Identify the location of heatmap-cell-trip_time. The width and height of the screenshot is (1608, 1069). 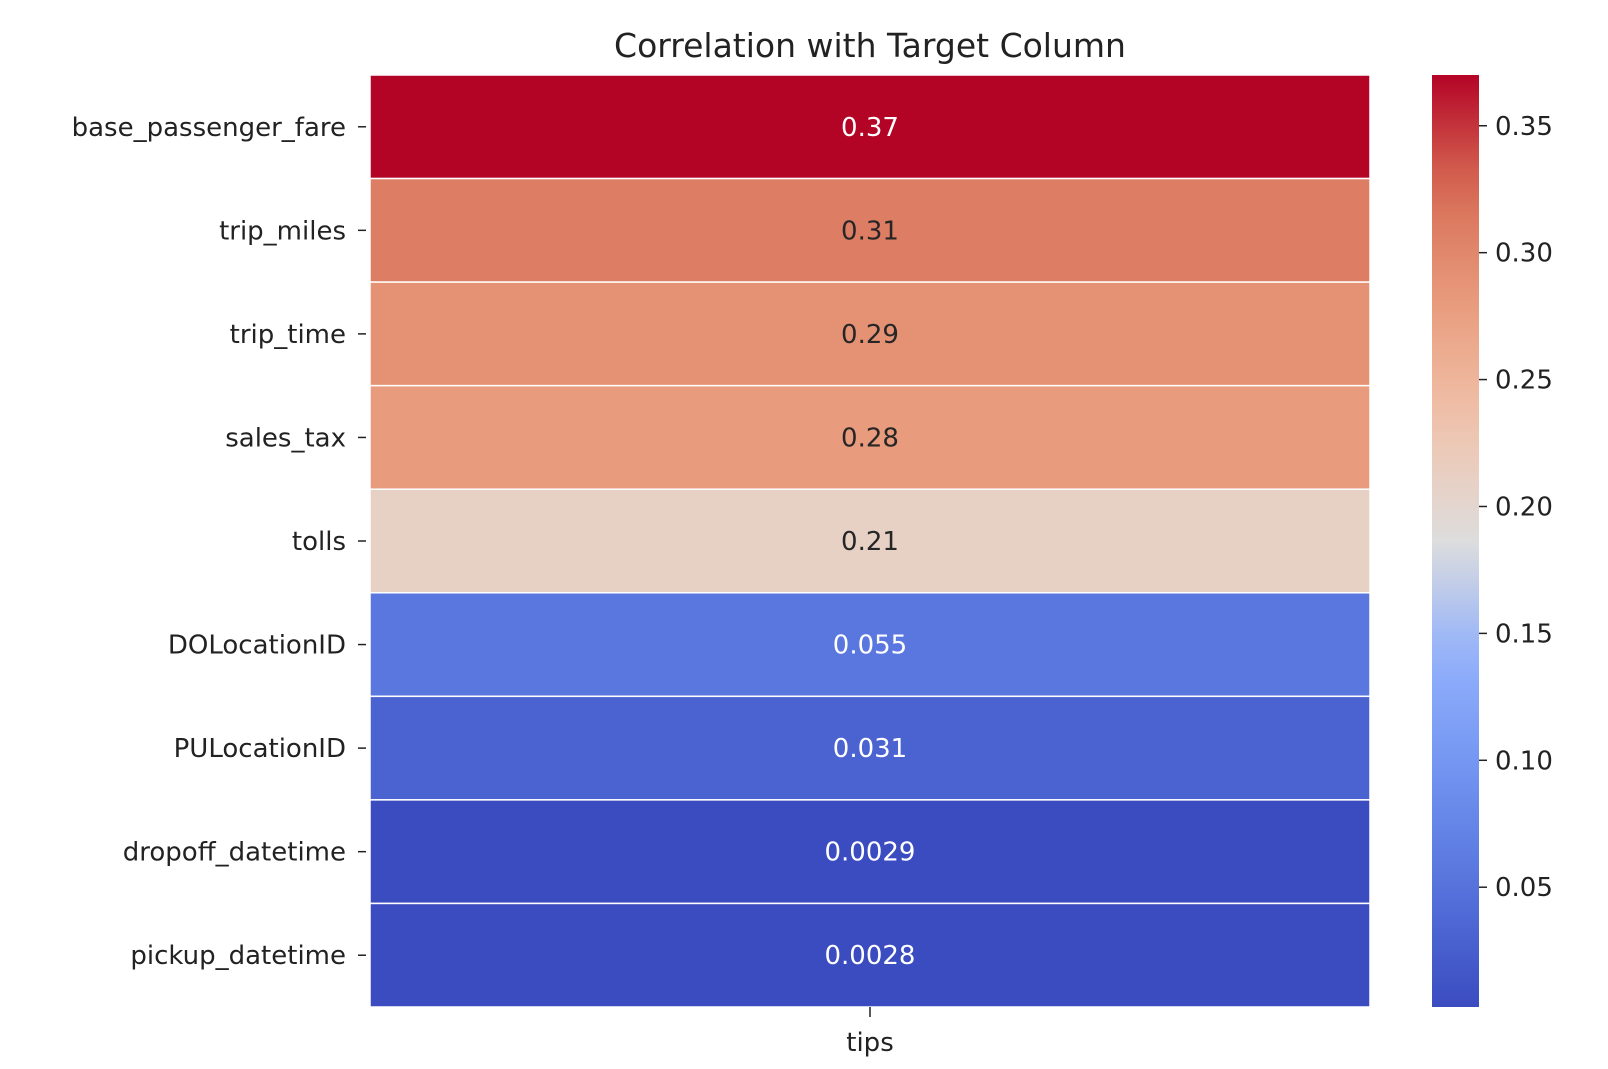
(870, 334).